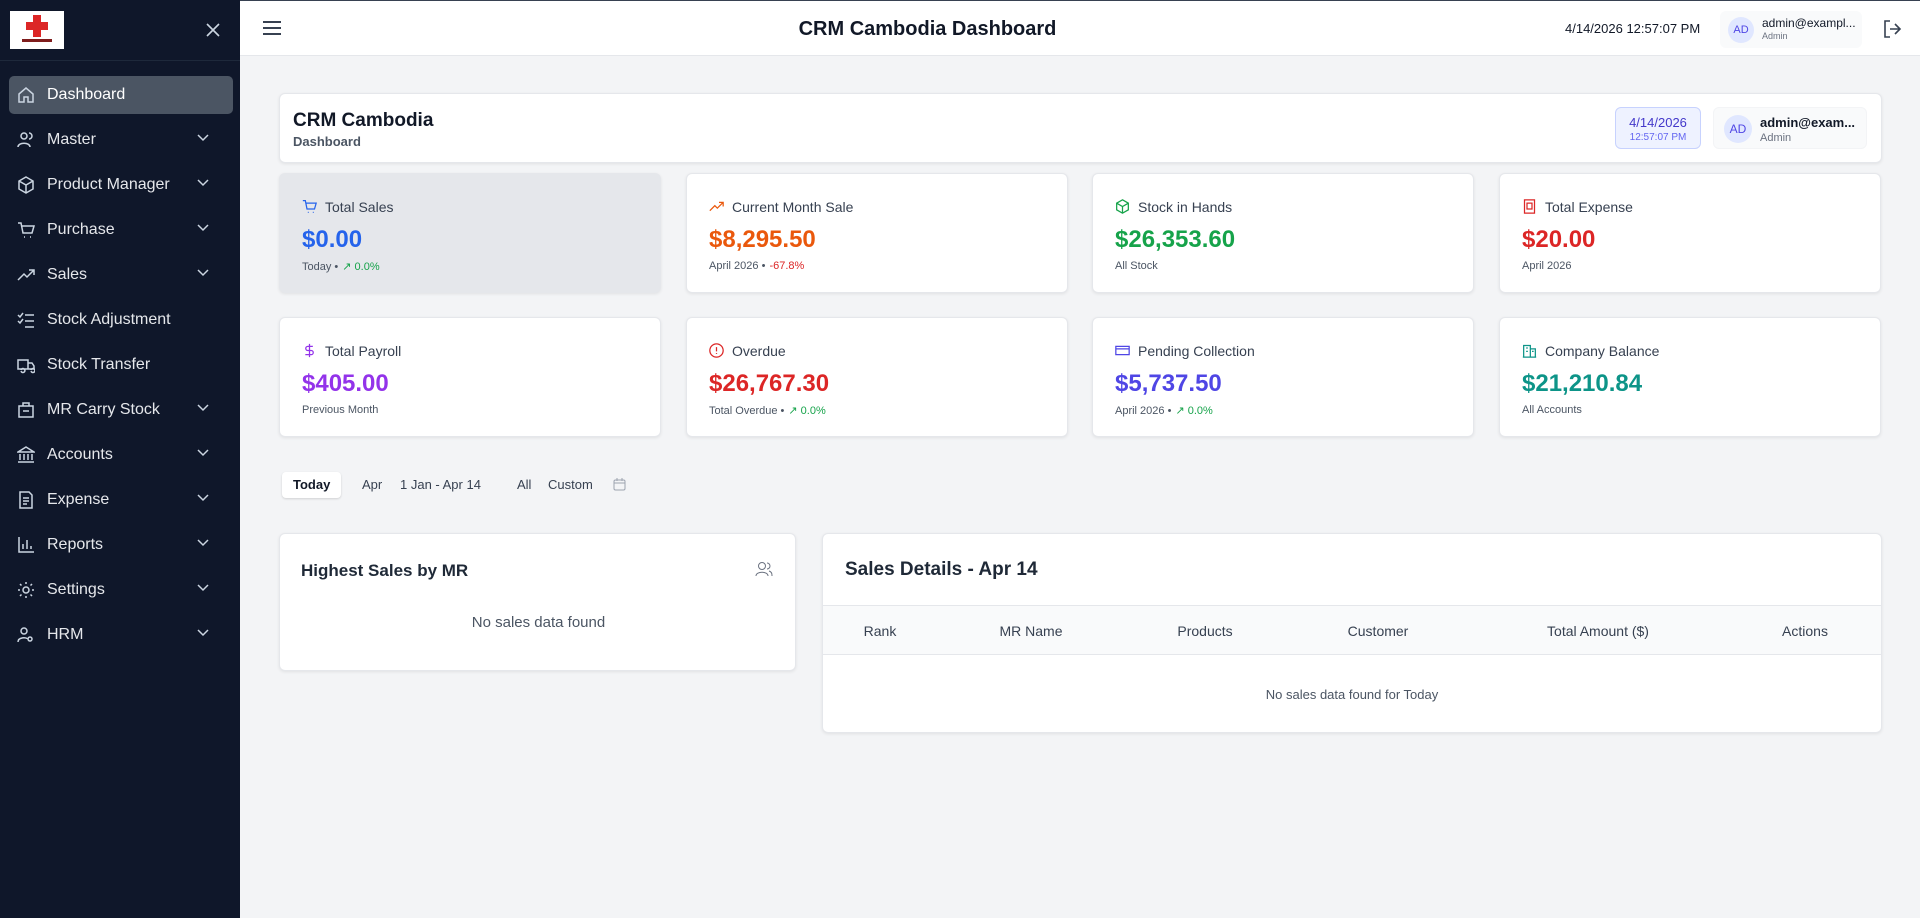 The height and width of the screenshot is (918, 1920). What do you see at coordinates (756, 266) in the screenshot?
I see `stat-note: April 2026 • -67.8%` at bounding box center [756, 266].